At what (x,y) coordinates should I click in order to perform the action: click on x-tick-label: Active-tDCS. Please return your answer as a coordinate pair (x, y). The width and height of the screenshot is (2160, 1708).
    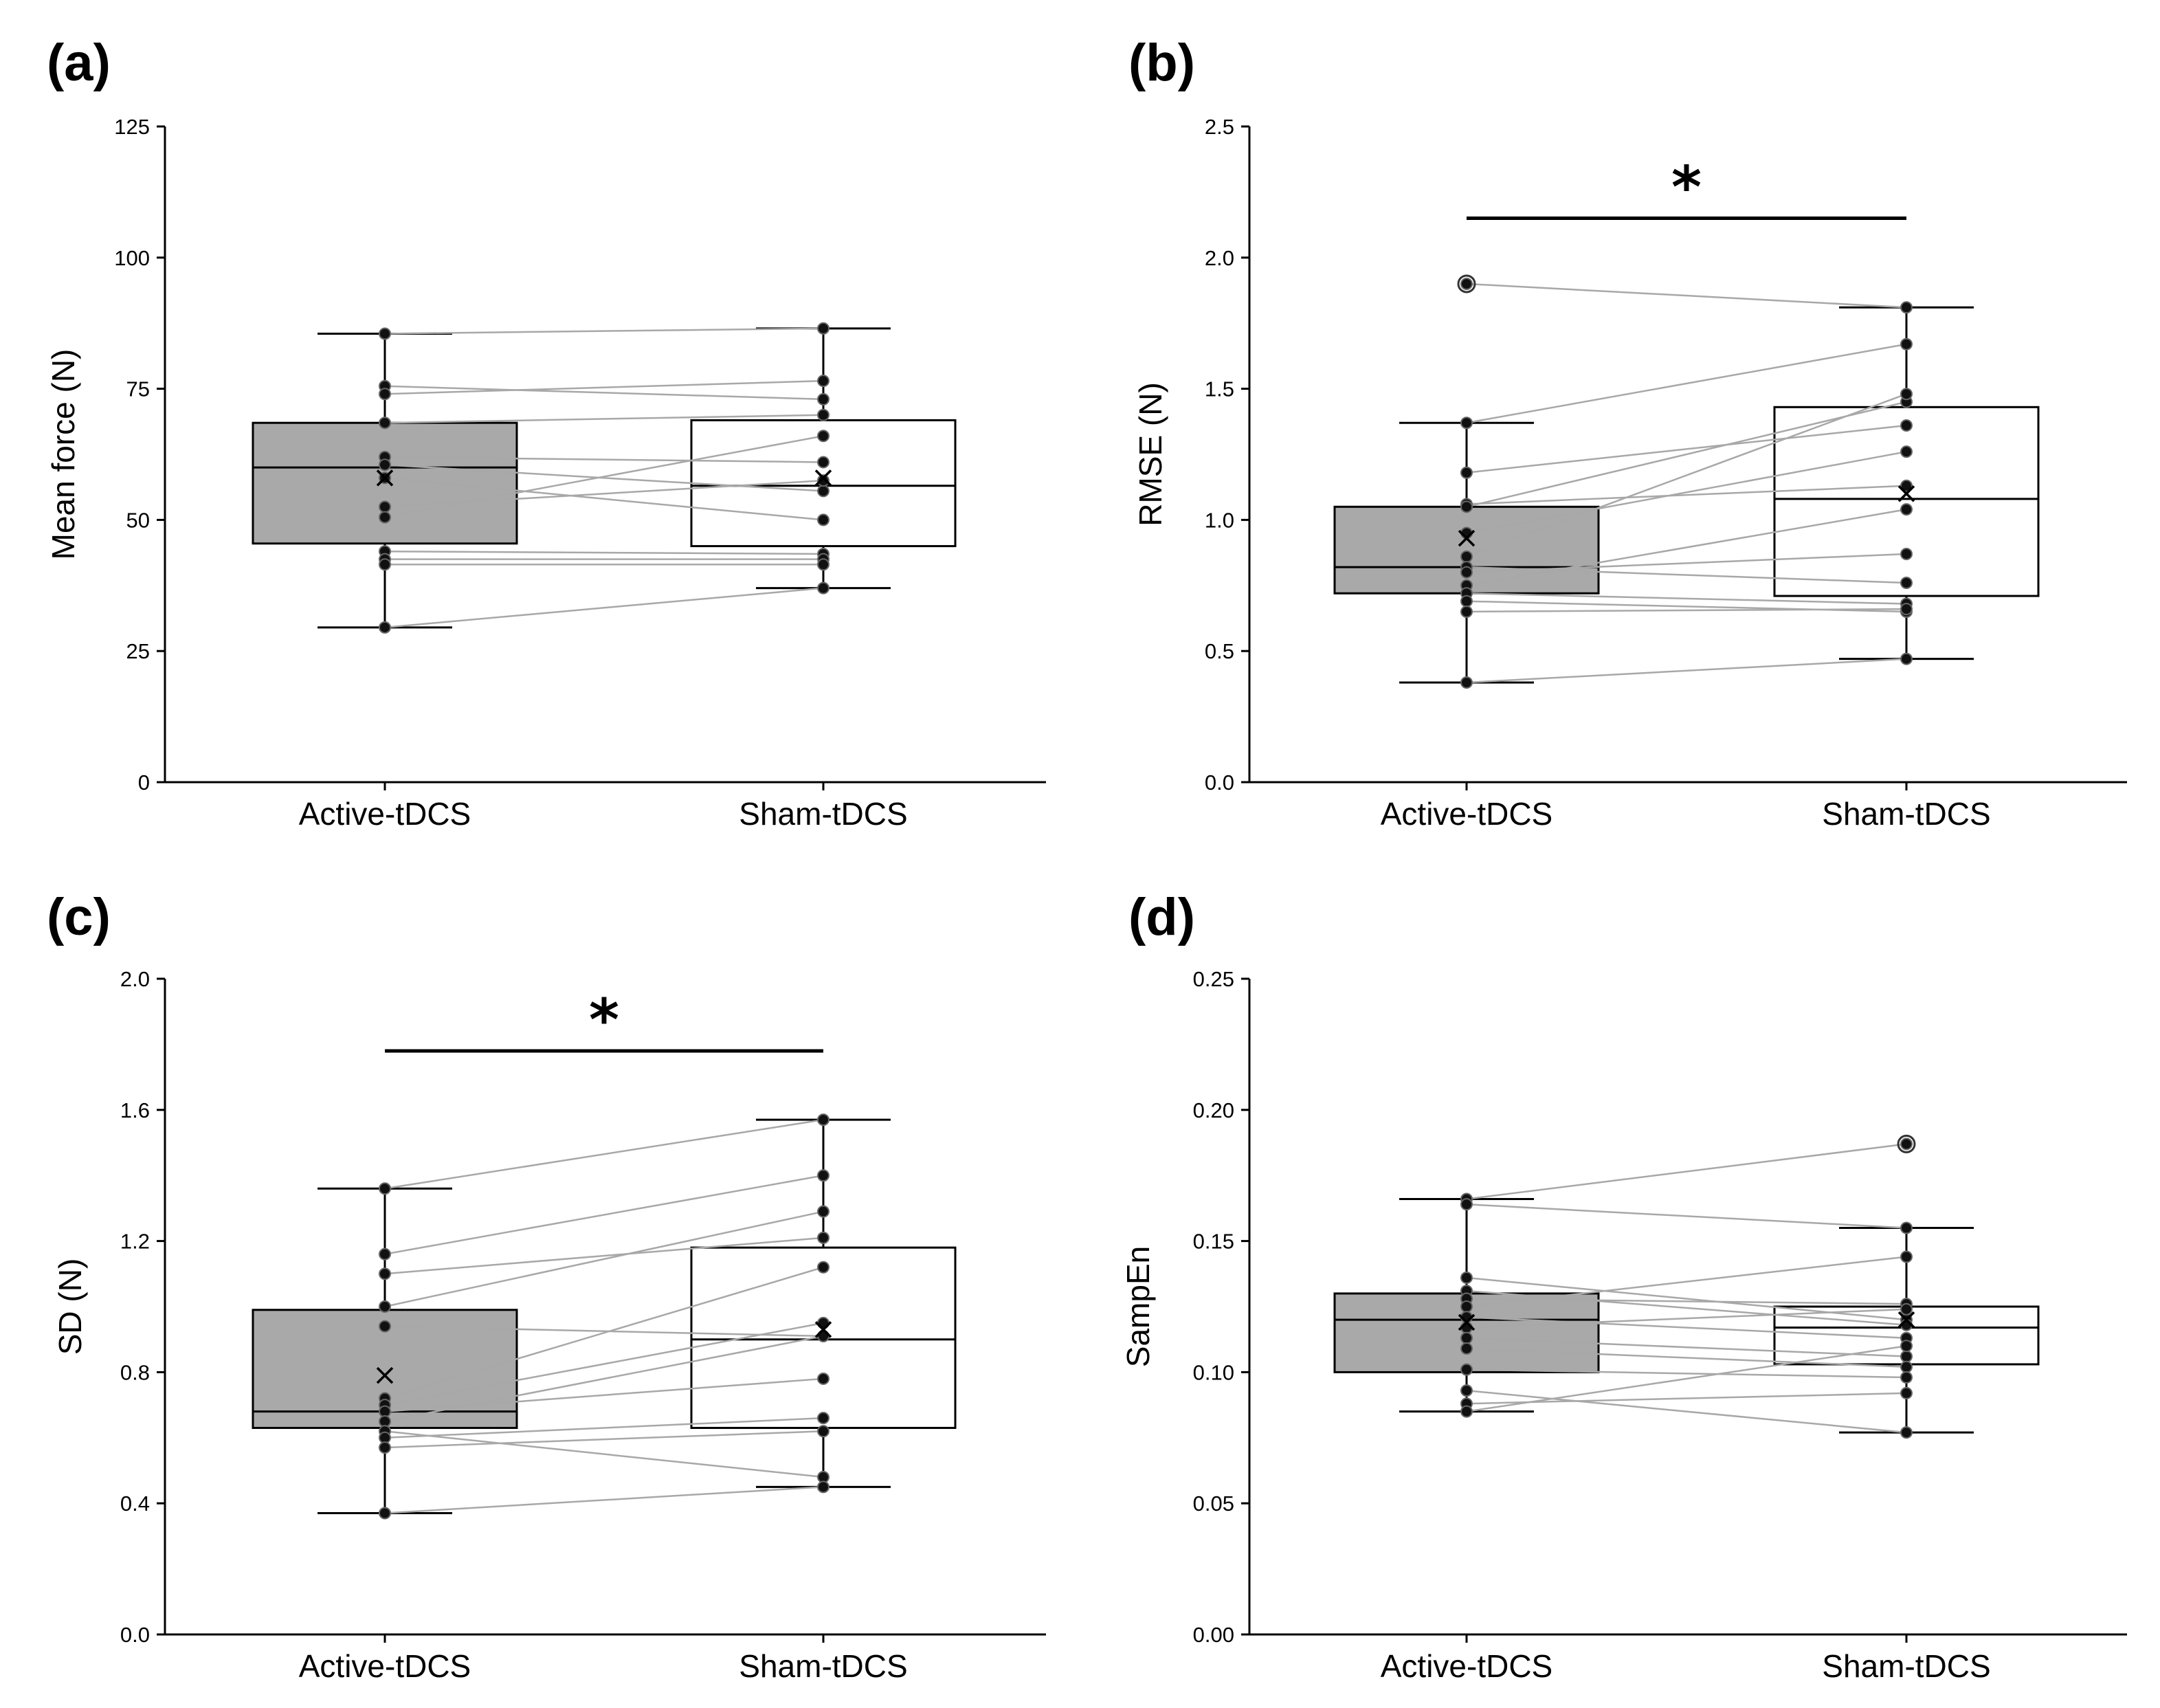
    Looking at the image, I should click on (385, 814).